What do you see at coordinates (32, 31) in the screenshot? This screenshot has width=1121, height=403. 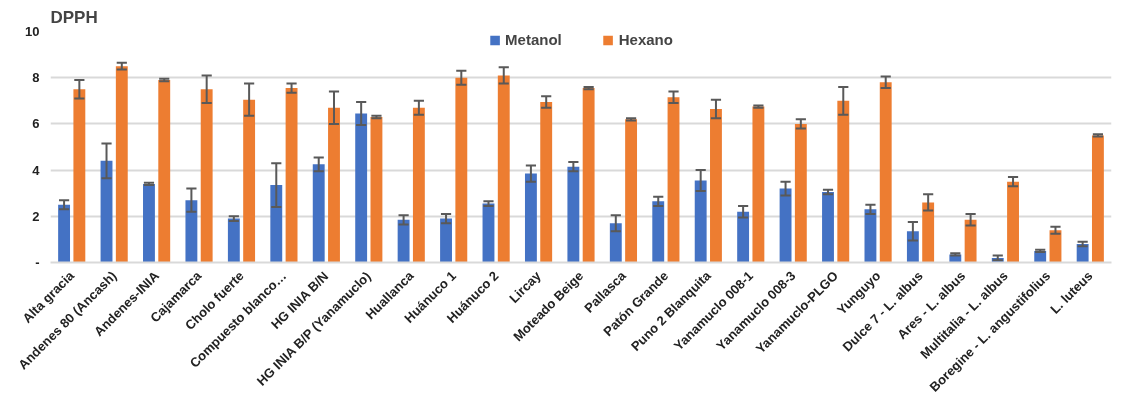 I see `y-tick-label: 10` at bounding box center [32, 31].